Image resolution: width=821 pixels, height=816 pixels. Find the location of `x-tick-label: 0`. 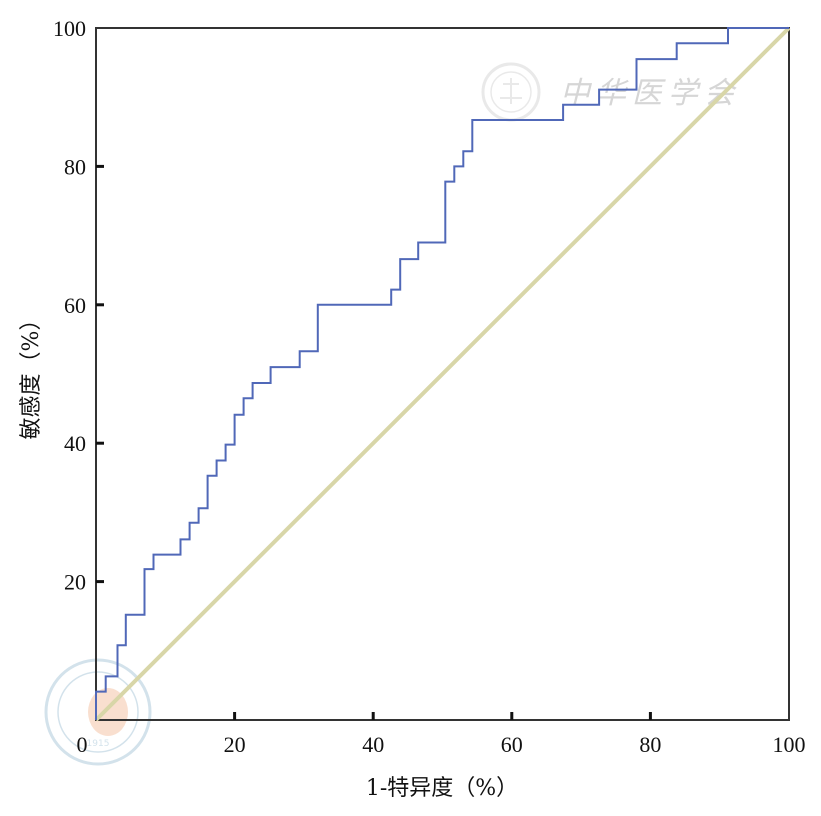

x-tick-label: 0 is located at coordinates (82, 744).